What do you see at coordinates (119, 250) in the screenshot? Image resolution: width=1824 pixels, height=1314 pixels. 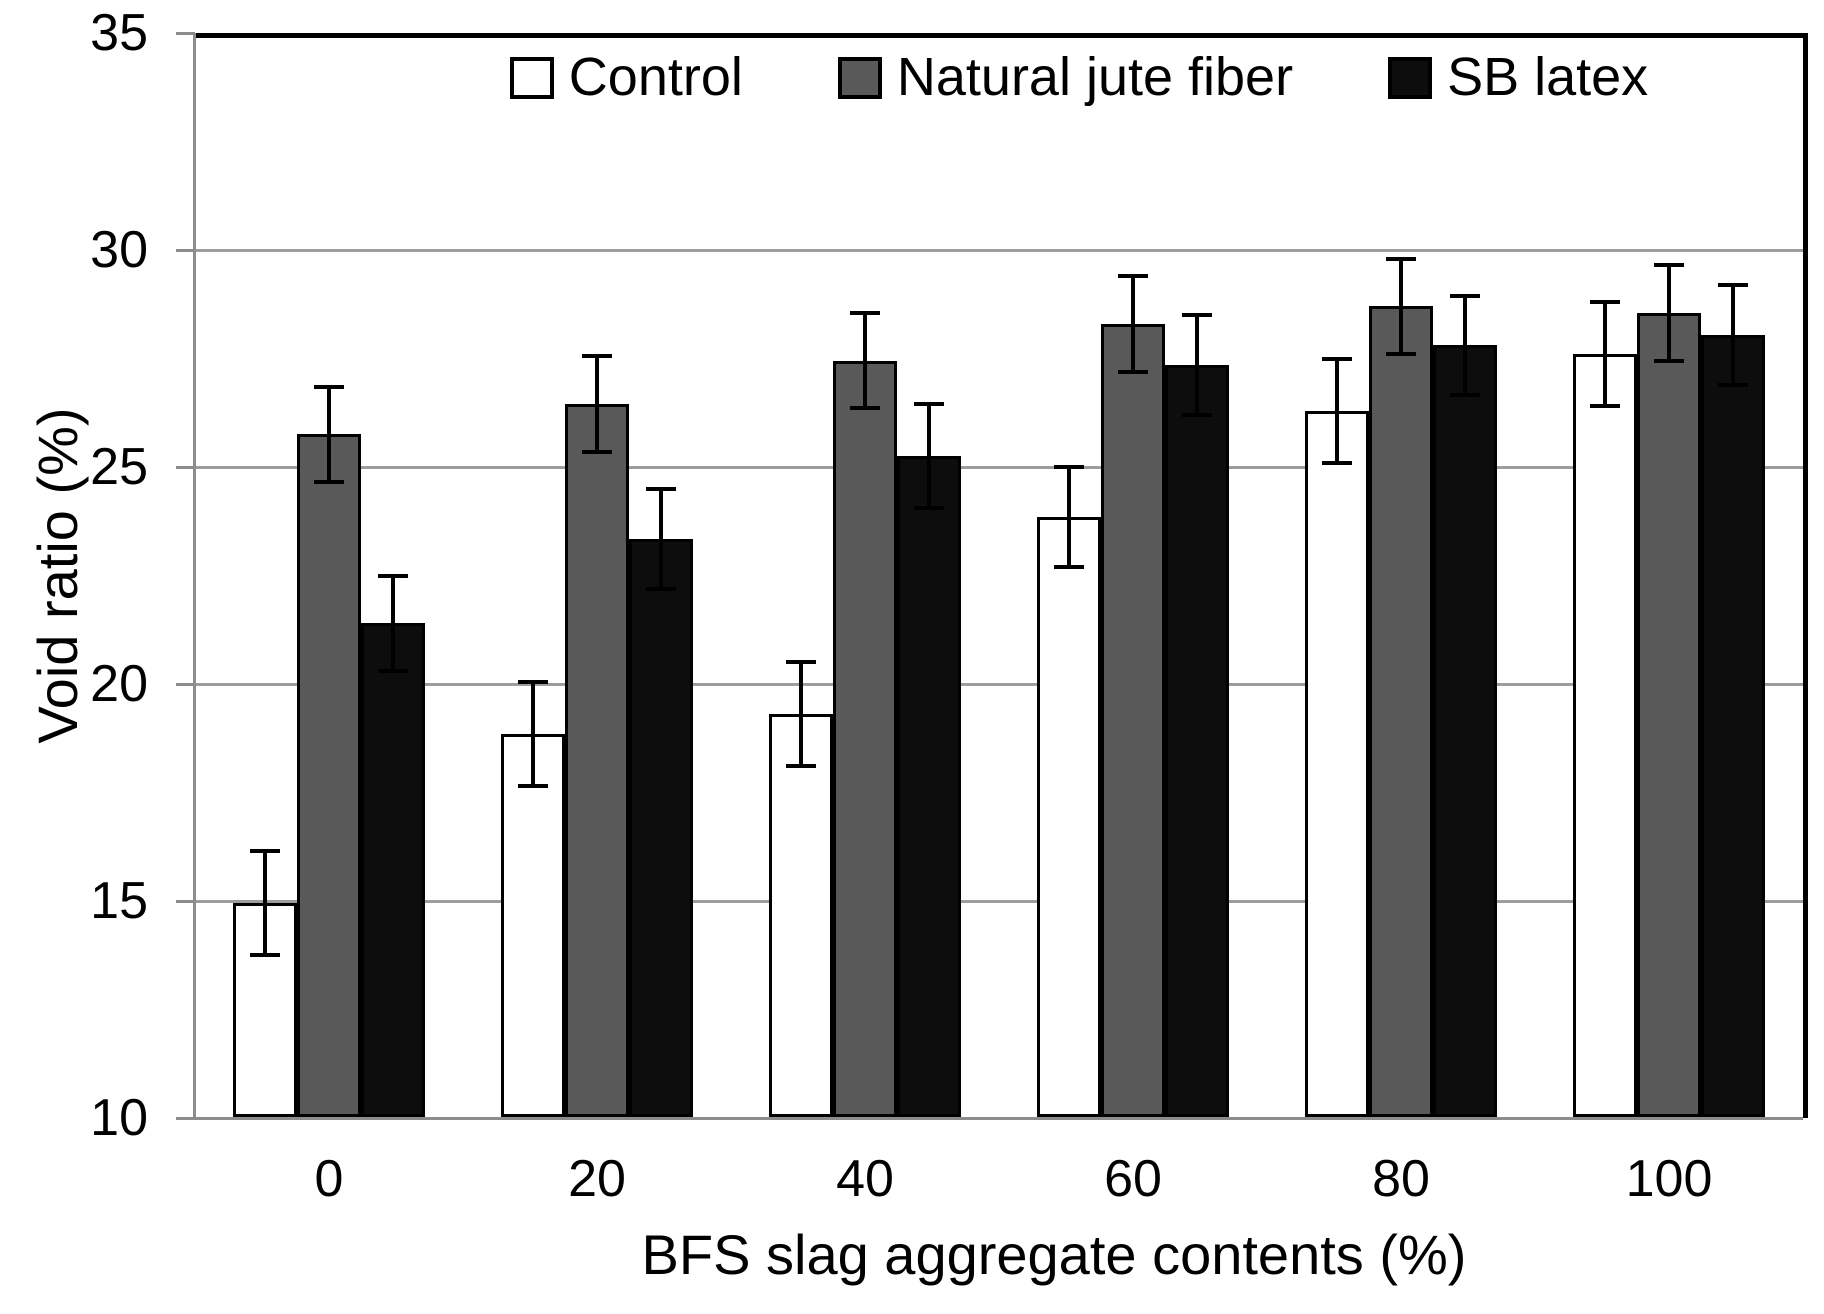 I see `y-axis-tick-label: 30` at bounding box center [119, 250].